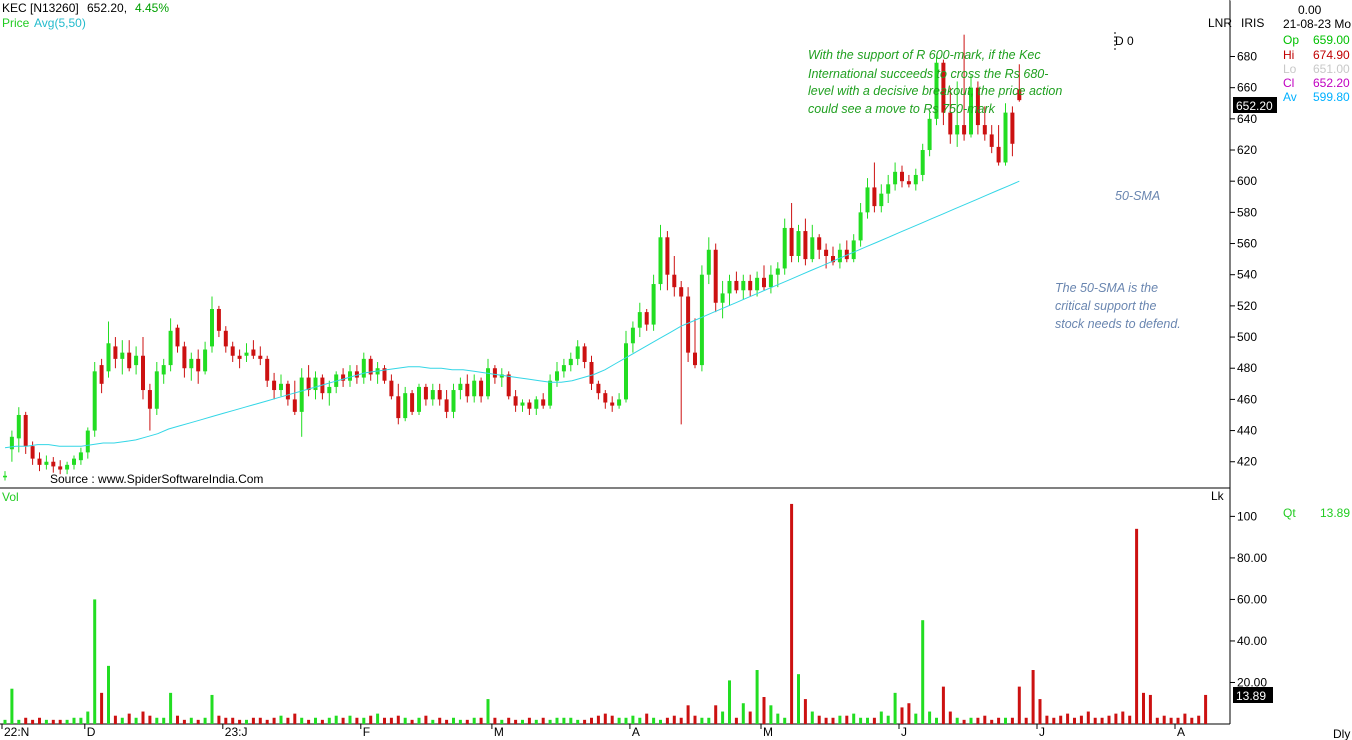  What do you see at coordinates (1331, 83) in the screenshot?
I see `ohlc-close-value: 652.20` at bounding box center [1331, 83].